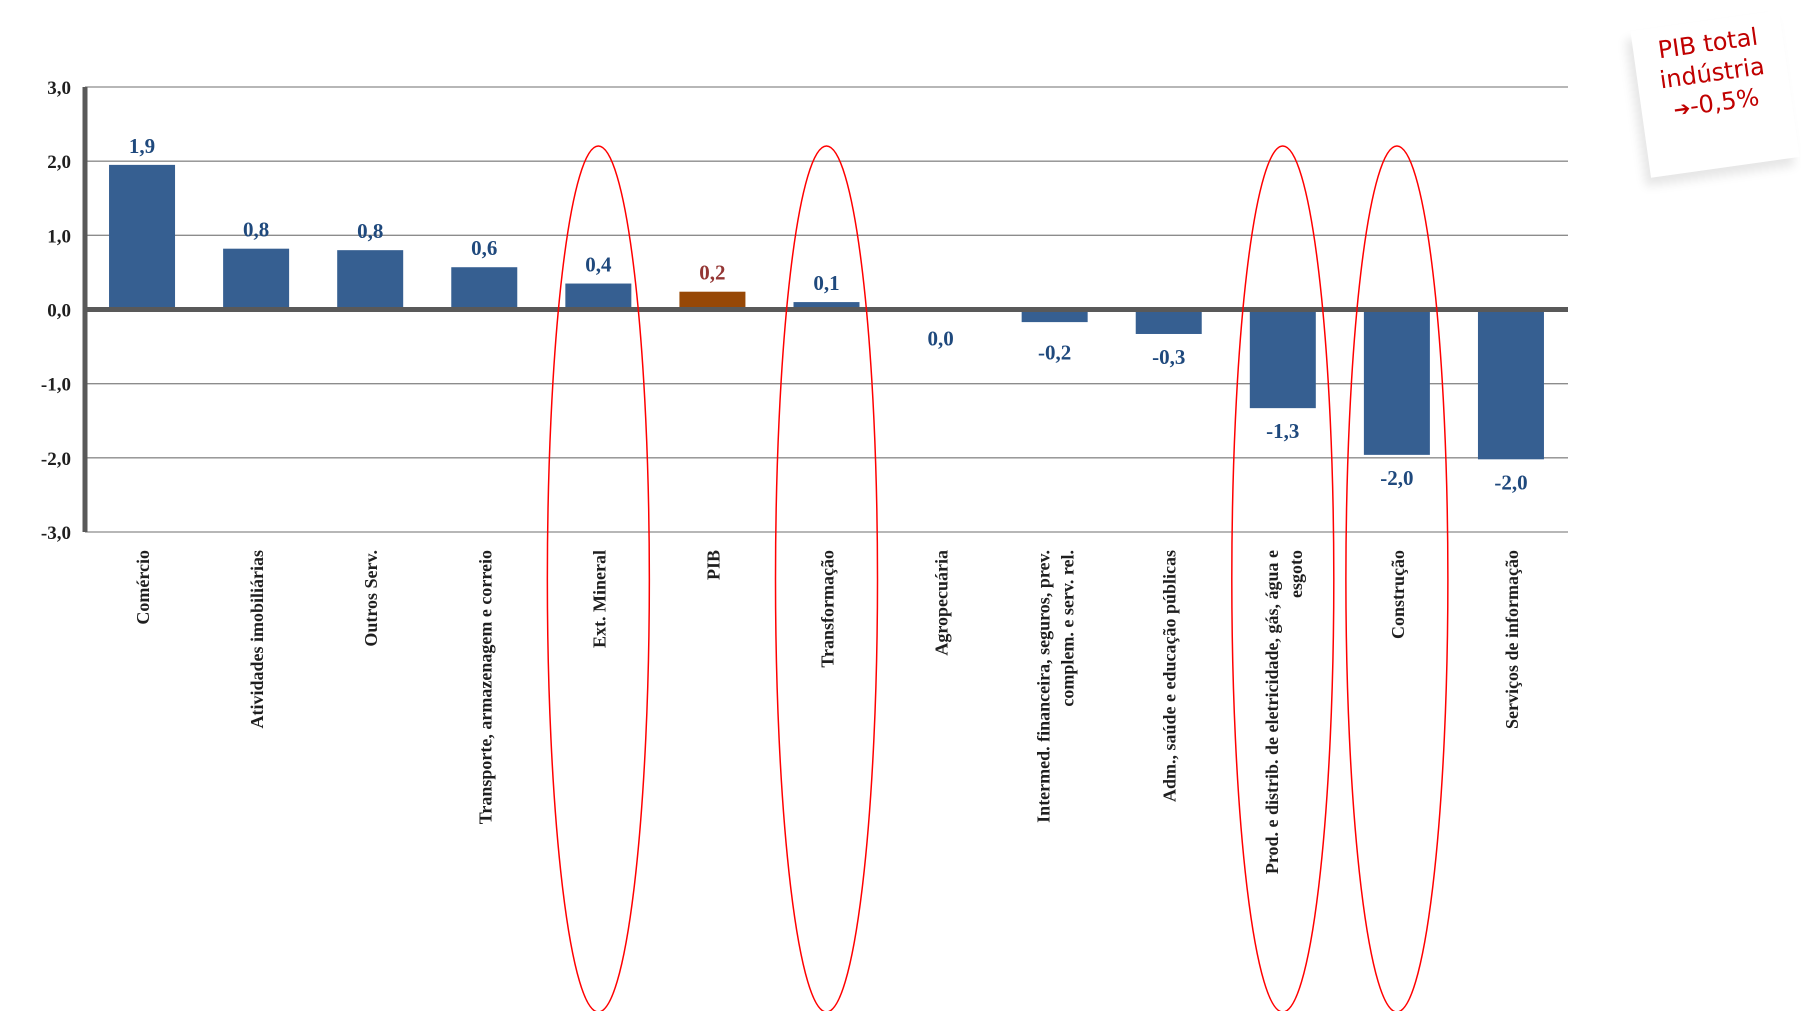 The height and width of the screenshot is (1011, 1801). Describe the element at coordinates (712, 273) in the screenshot. I see `data-label: 0,2` at that location.